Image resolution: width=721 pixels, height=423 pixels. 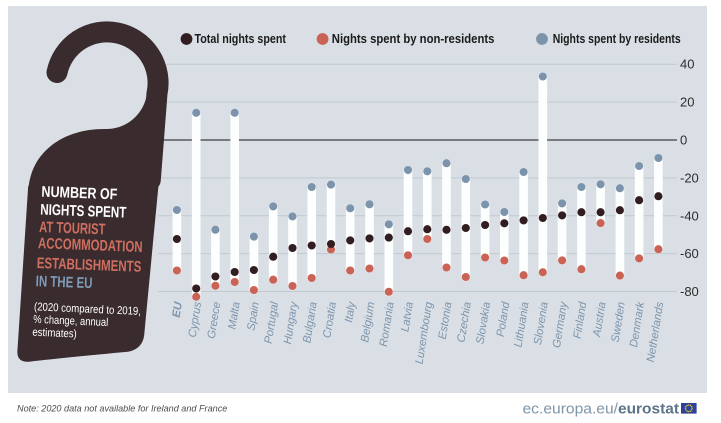 What do you see at coordinates (70, 321) in the screenshot?
I see `svg-text: % change, annual` at bounding box center [70, 321].